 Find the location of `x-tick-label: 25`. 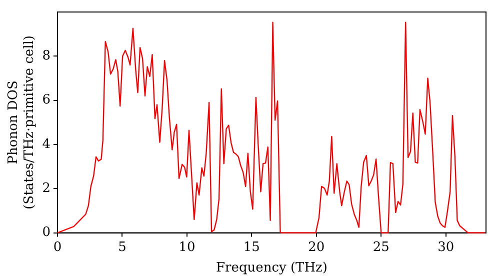

x-tick-label: 25 is located at coordinates (381, 247).